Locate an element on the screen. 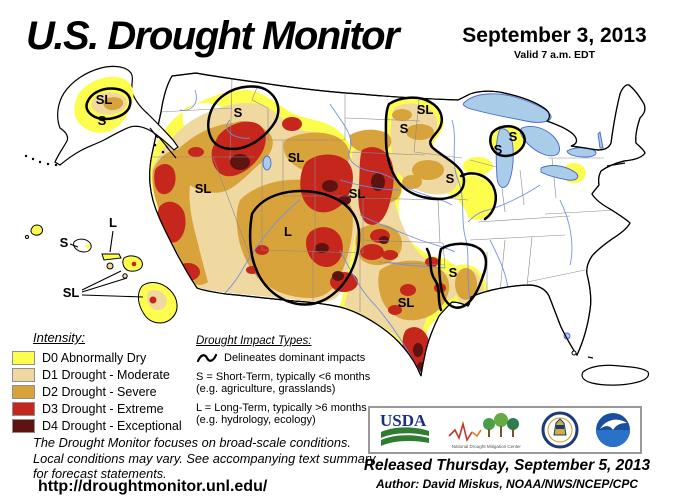 The width and height of the screenshot is (675, 504). hawaii-inset is located at coordinates (101, 274).